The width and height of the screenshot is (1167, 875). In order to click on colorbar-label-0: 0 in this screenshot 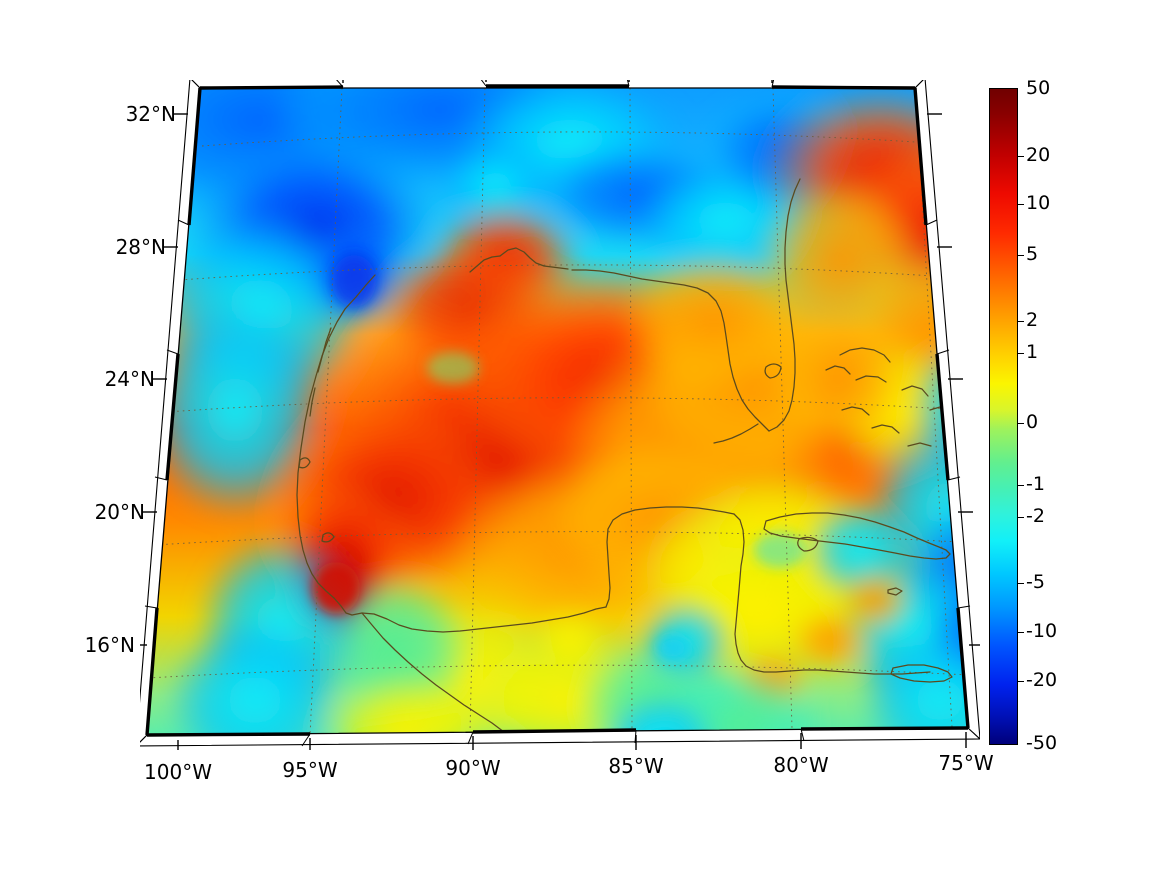, I will do `click(1032, 421)`.